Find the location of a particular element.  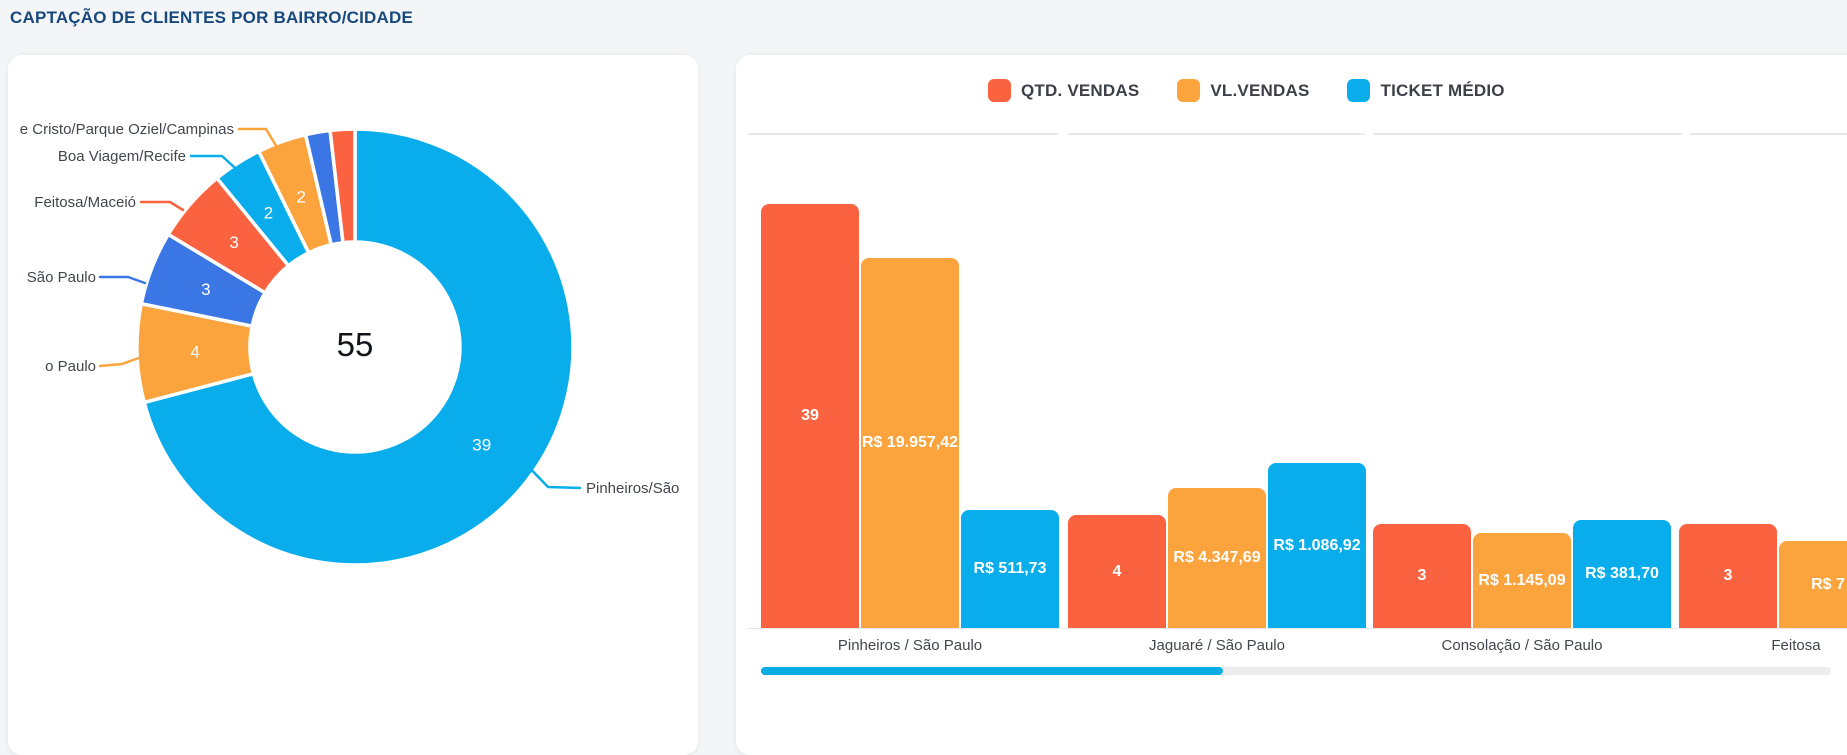

bar-series0-group3: 3 is located at coordinates (1728, 576).